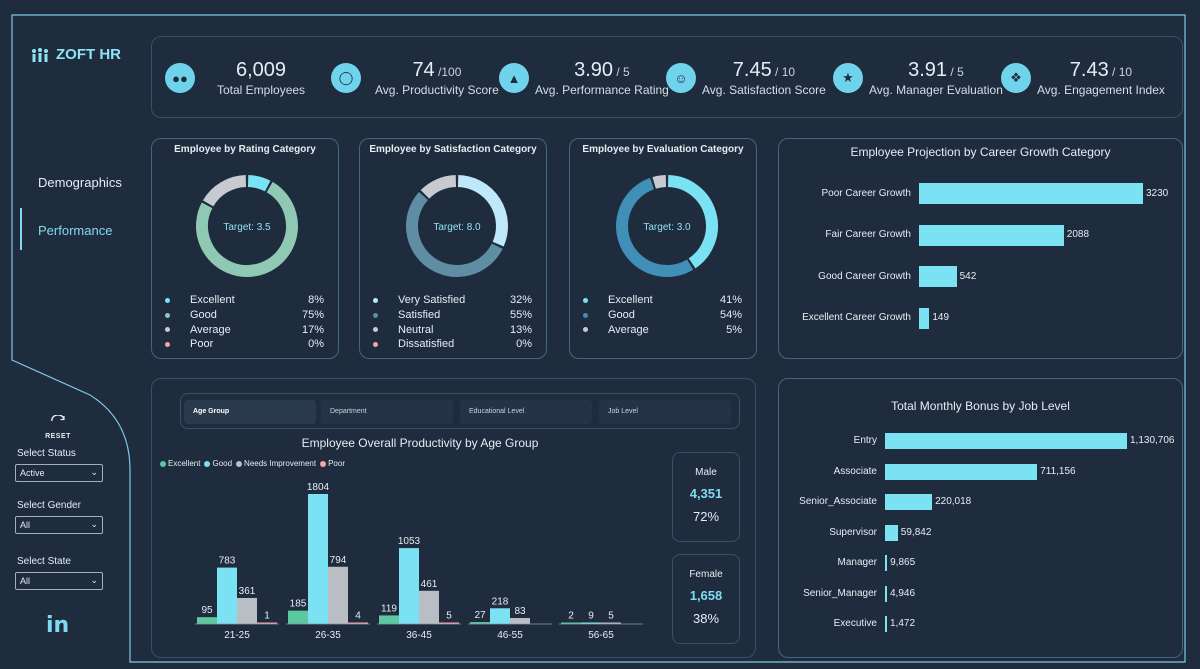 The width and height of the screenshot is (1200, 669). Describe the element at coordinates (961, 471) in the screenshot. I see `bar-associate` at that location.